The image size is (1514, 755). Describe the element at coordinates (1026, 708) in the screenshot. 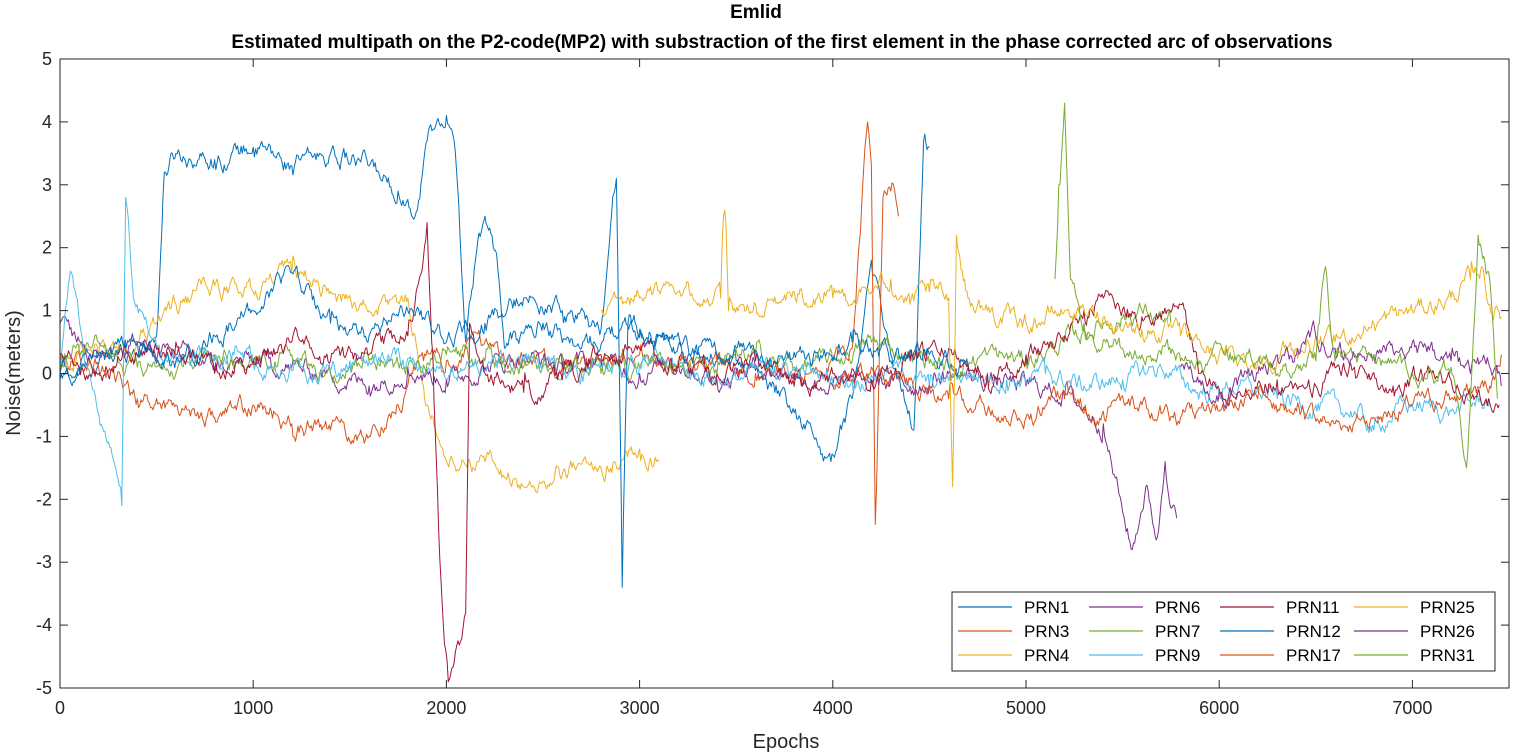

I see `x-tick-label: 5000` at that location.